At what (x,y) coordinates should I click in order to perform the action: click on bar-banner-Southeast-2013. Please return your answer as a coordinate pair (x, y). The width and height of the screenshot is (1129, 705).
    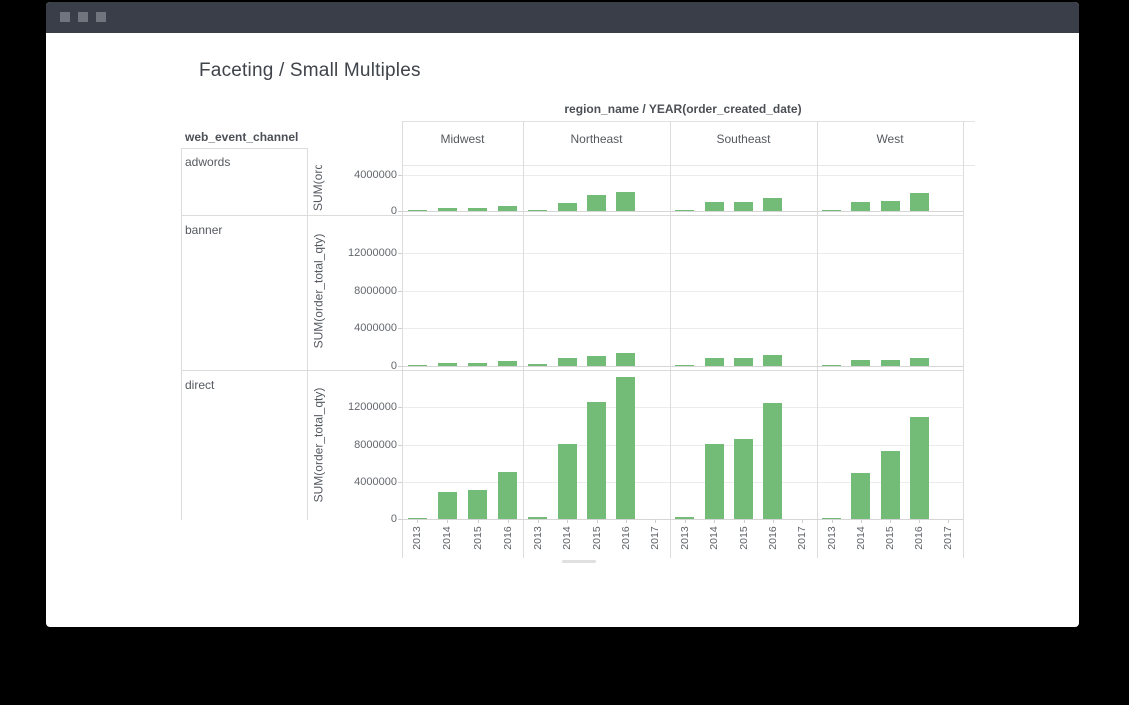
    Looking at the image, I should click on (684, 365).